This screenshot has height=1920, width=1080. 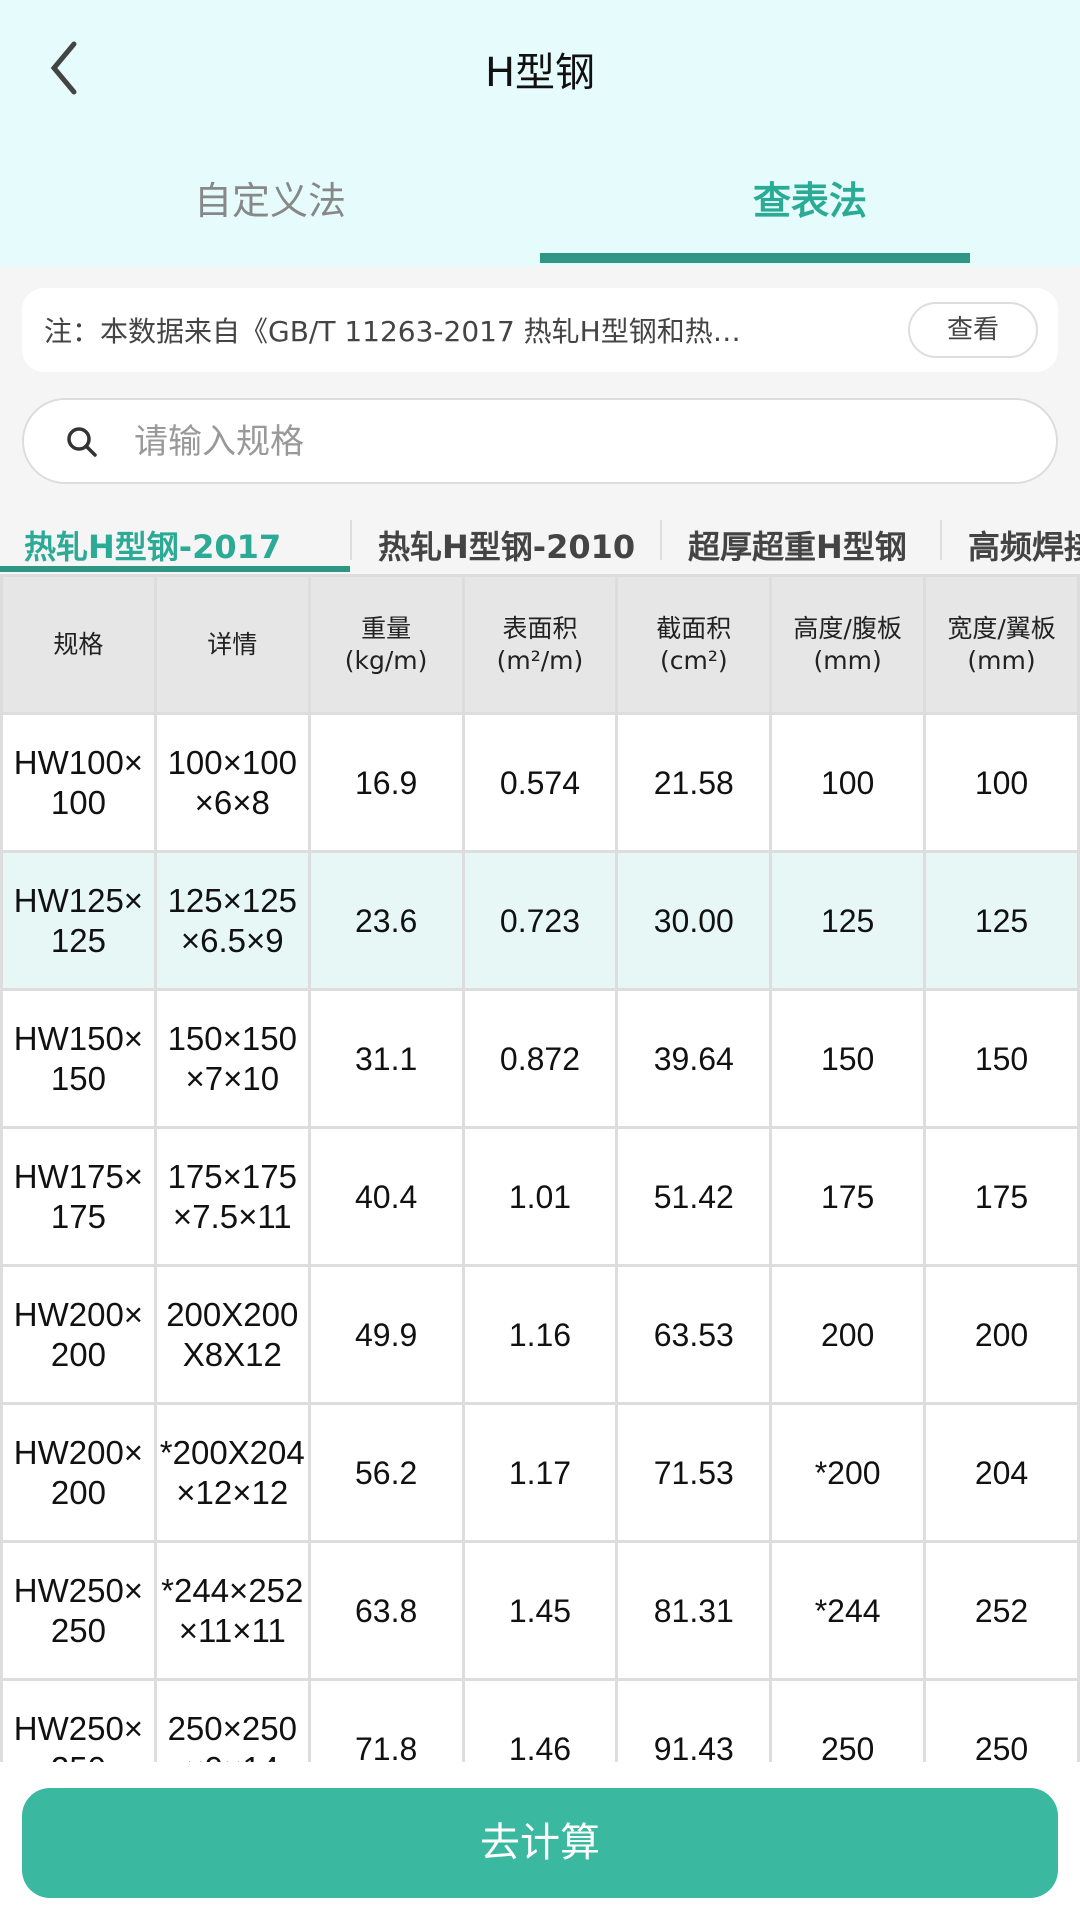 I want to click on cell-surface-area: 1.17, so click(x=540, y=1472).